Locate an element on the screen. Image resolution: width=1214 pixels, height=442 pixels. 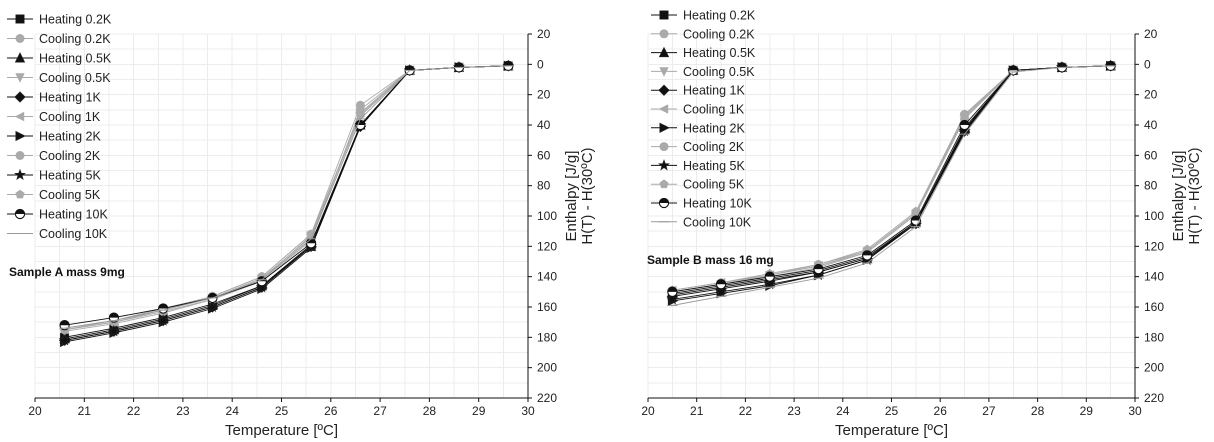
chart-b-y-tick-label: 120 is located at coordinates (1154, 246).